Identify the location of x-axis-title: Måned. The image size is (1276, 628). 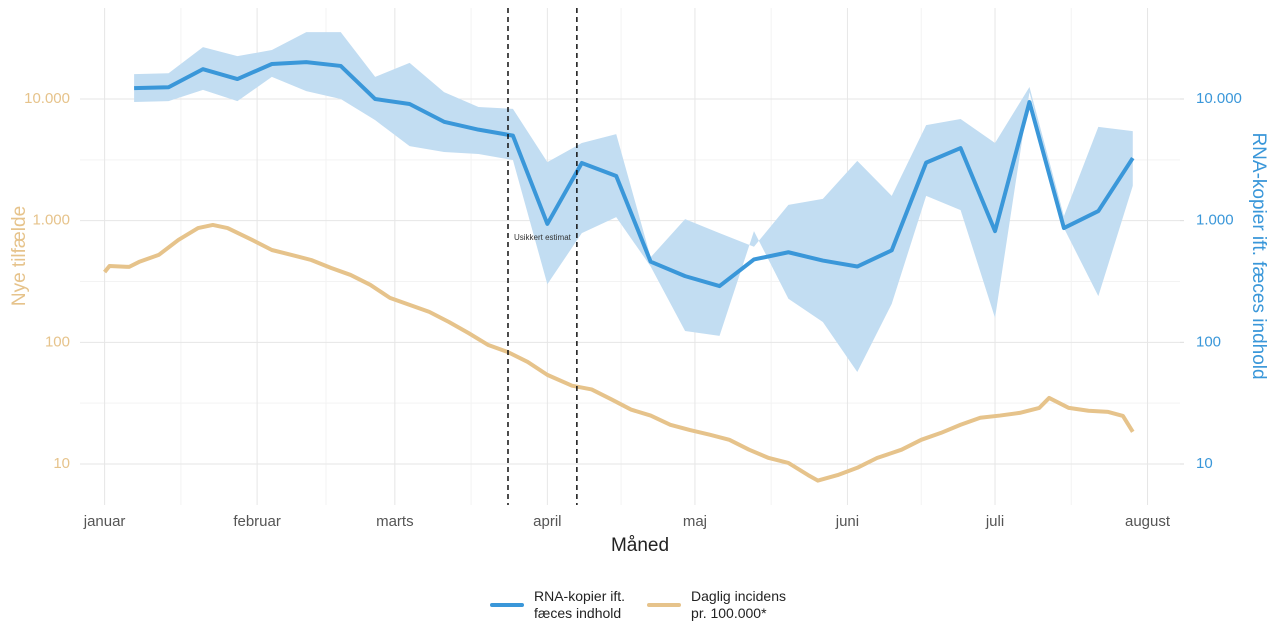
(640, 545).